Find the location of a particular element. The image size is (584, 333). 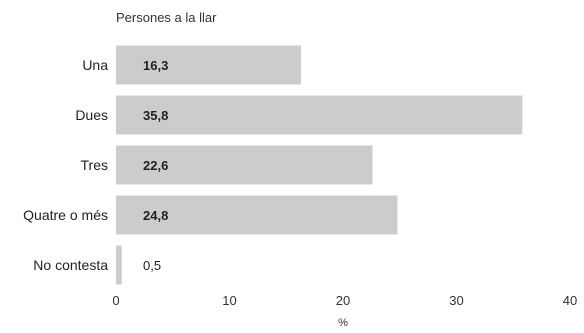

category-label-quatre-o-mes: Quatre o més is located at coordinates (65, 215).